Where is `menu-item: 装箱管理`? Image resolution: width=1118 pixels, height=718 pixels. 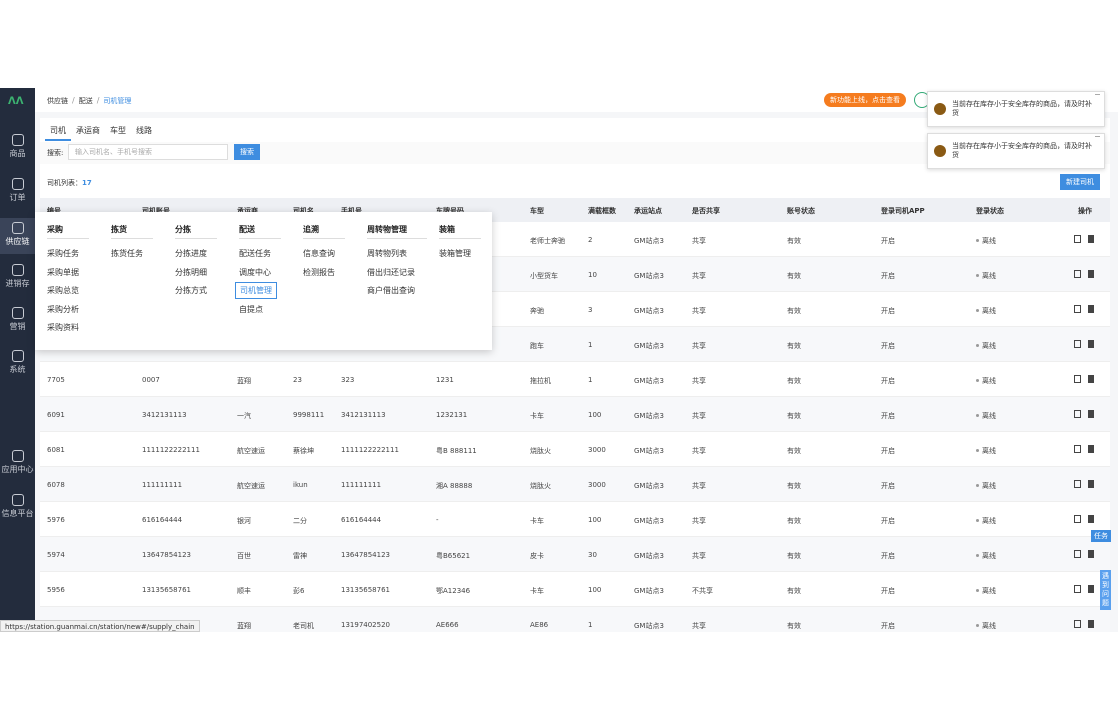 menu-item: 装箱管理 is located at coordinates (455, 253).